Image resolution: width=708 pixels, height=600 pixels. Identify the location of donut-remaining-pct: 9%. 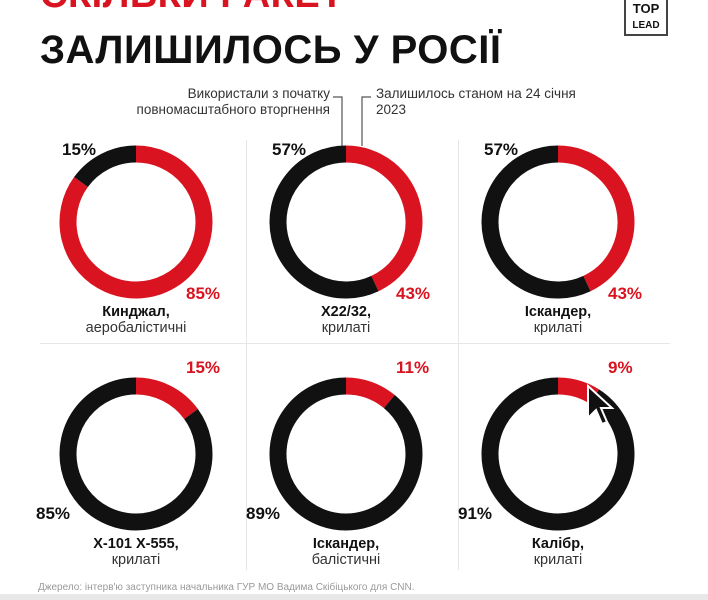
(620, 367).